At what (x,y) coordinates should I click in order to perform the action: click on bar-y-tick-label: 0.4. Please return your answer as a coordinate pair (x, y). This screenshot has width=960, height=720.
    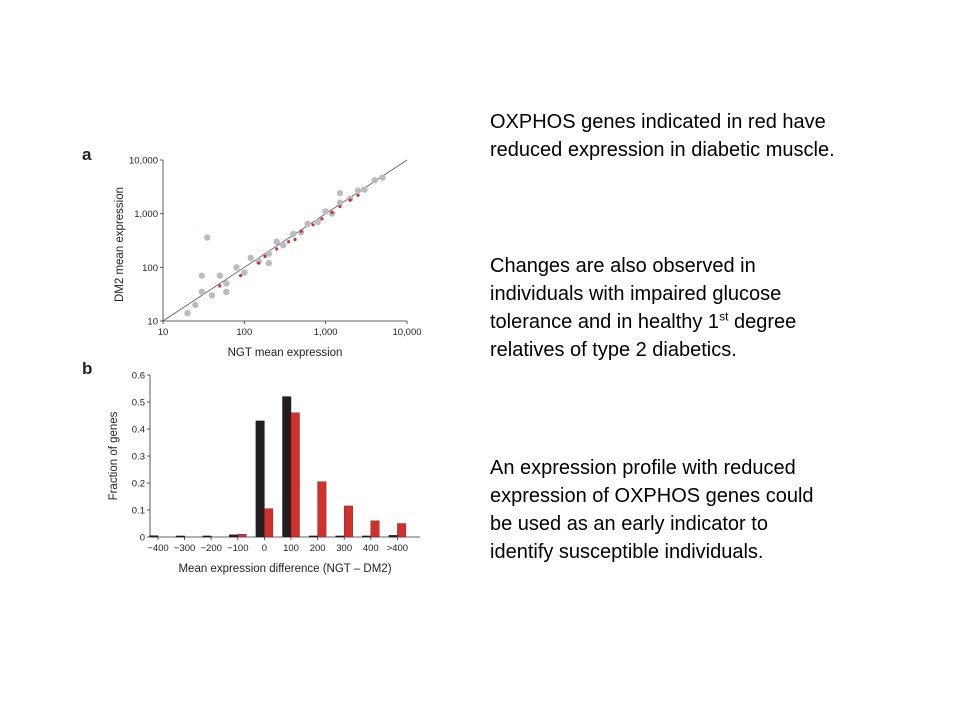
    Looking at the image, I should click on (138, 430).